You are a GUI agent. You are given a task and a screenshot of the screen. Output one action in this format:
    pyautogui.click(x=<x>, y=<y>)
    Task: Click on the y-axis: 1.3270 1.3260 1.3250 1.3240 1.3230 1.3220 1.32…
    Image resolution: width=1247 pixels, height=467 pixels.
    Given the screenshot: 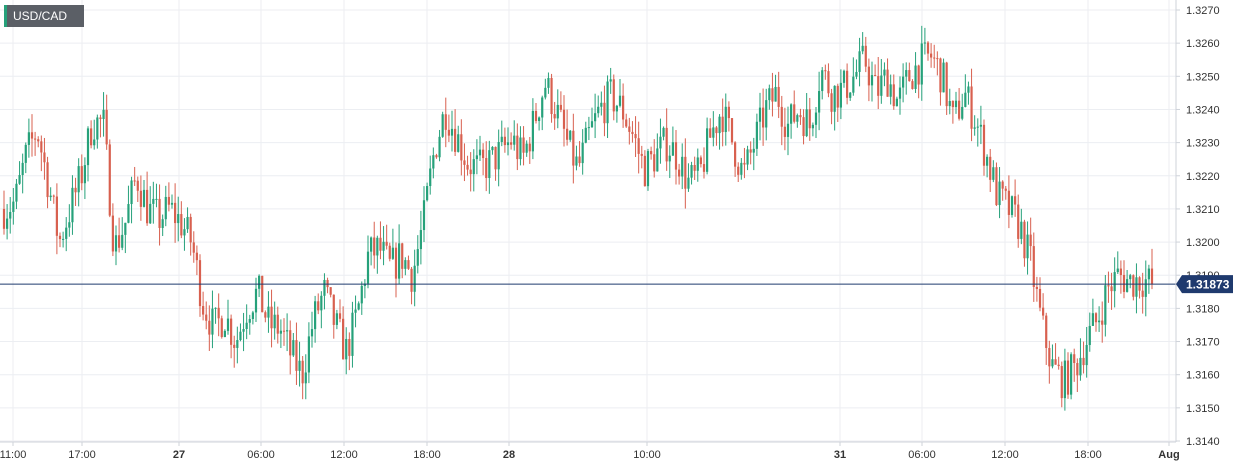 What is the action you would take?
    pyautogui.click(x=1198, y=226)
    